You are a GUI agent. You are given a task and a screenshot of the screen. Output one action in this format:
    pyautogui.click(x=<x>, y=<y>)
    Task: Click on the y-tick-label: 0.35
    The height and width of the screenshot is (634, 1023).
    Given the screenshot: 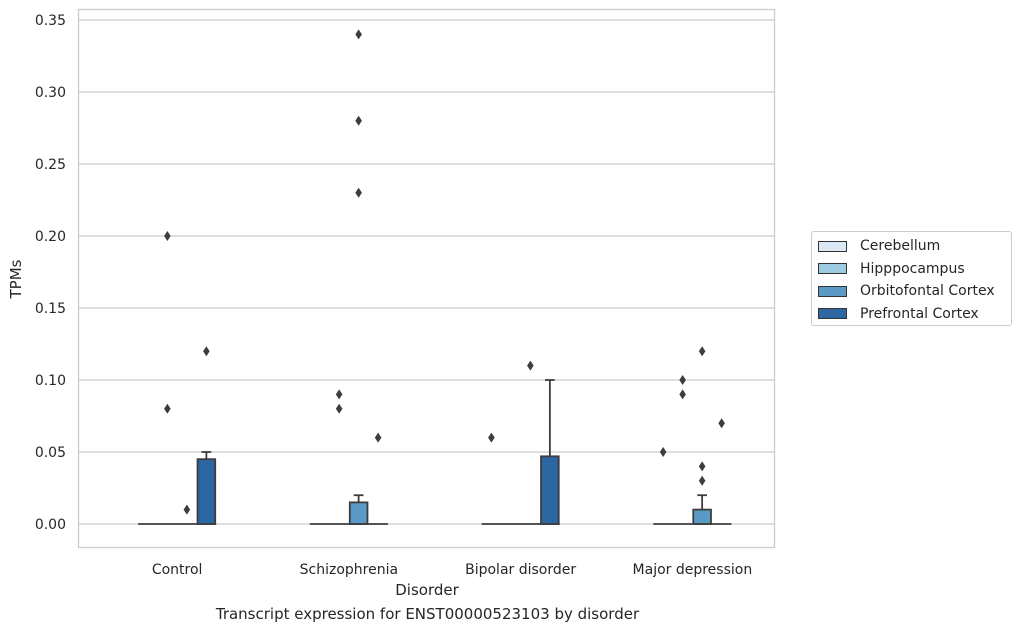 What is the action you would take?
    pyautogui.click(x=50, y=21)
    